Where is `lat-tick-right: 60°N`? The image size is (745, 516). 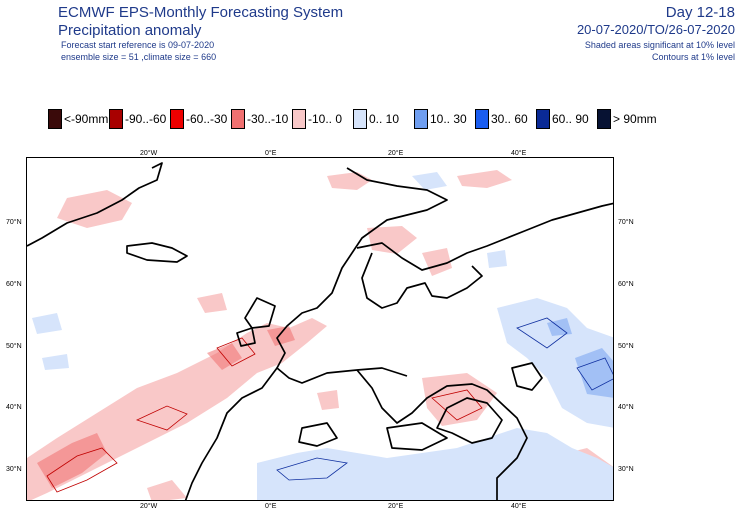
lat-tick-right: 60°N is located at coordinates (626, 284).